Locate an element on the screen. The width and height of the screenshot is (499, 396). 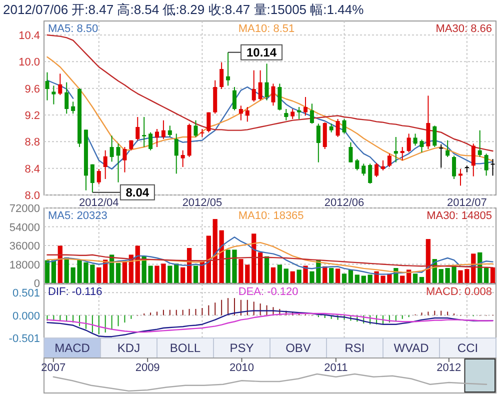
y-tick-label: 8.0 is located at coordinates (32, 196).